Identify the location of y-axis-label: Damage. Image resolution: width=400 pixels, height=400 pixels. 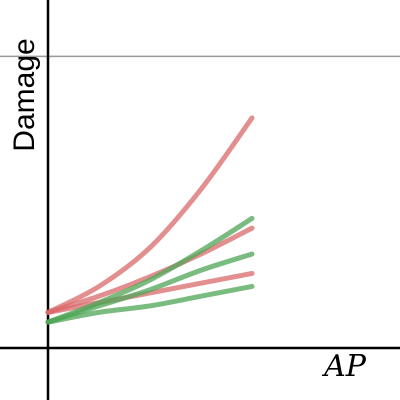
(24, 94).